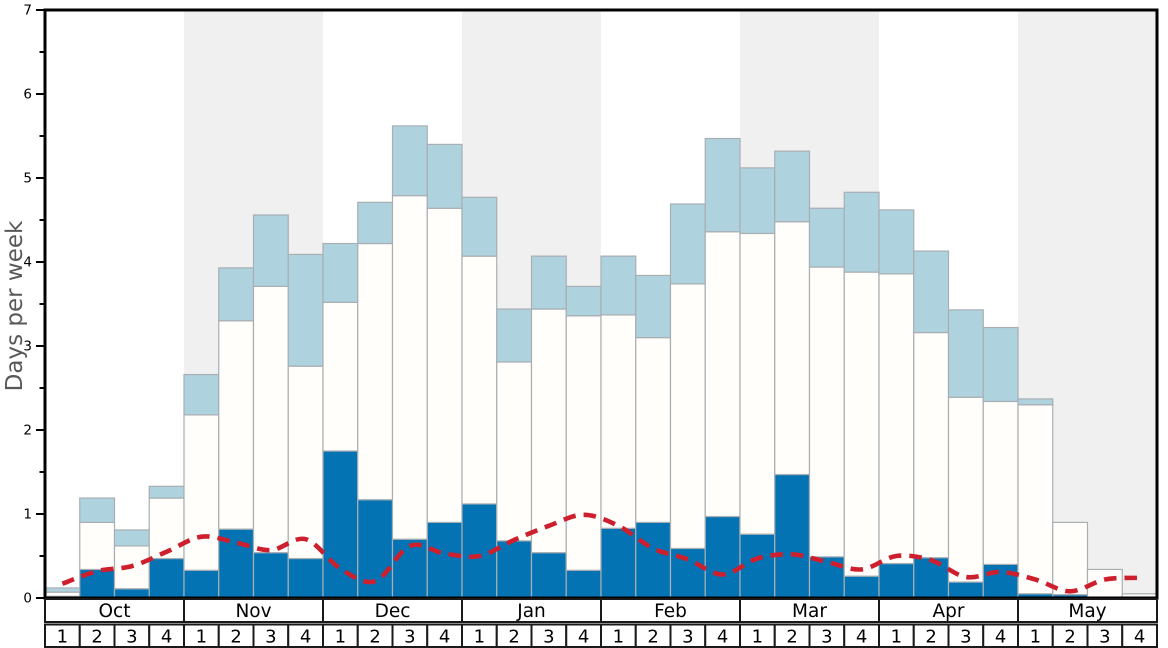 Image resolution: width=1168 pixels, height=648 pixels. I want to click on bar-segment-Nov-4-dark_blue_bottom_segment, so click(305, 578).